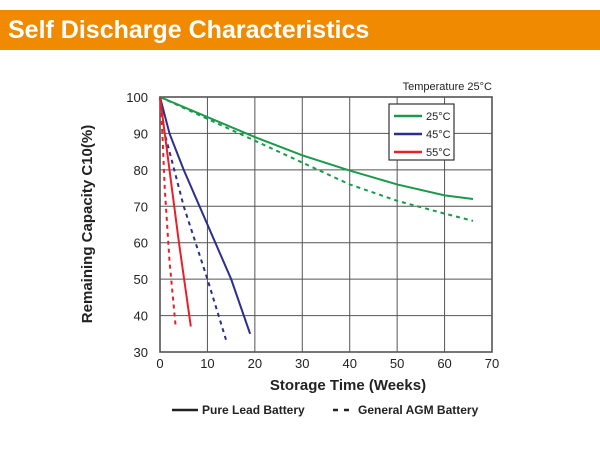  Describe the element at coordinates (421, 132) in the screenshot. I see `legend-box` at that location.